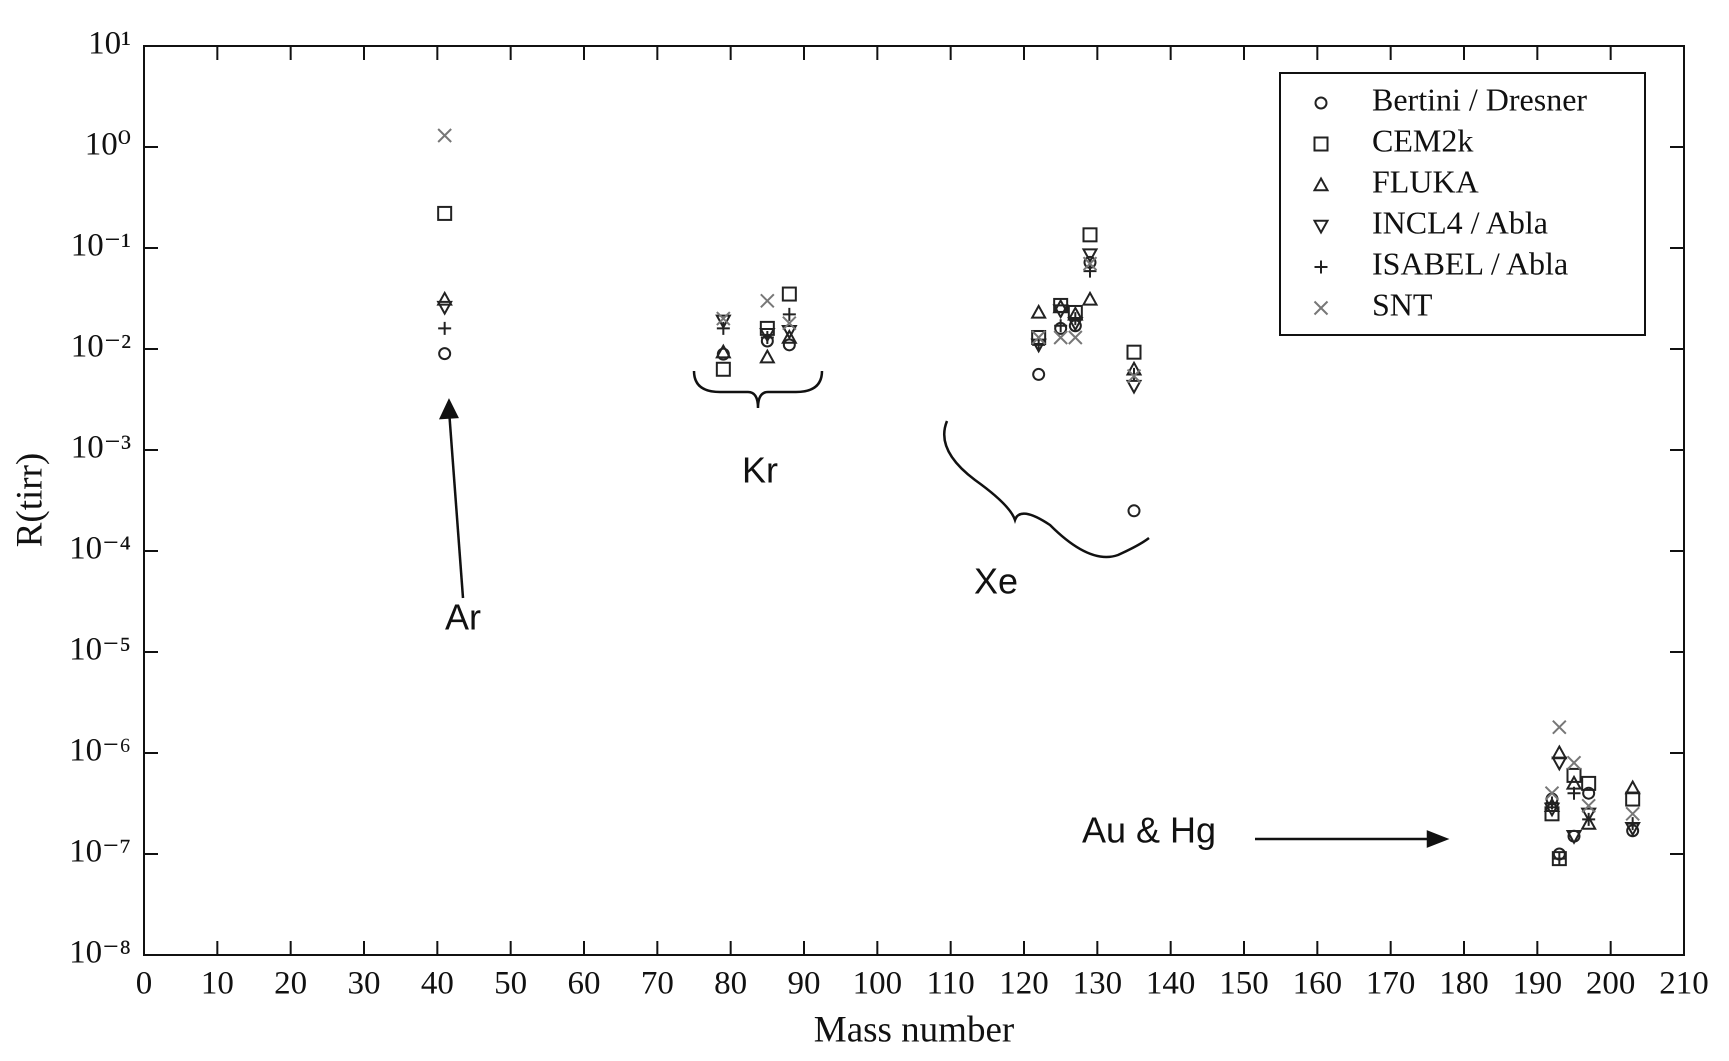  What do you see at coordinates (510, 984) in the screenshot?
I see `x-tick-label: 50` at bounding box center [510, 984].